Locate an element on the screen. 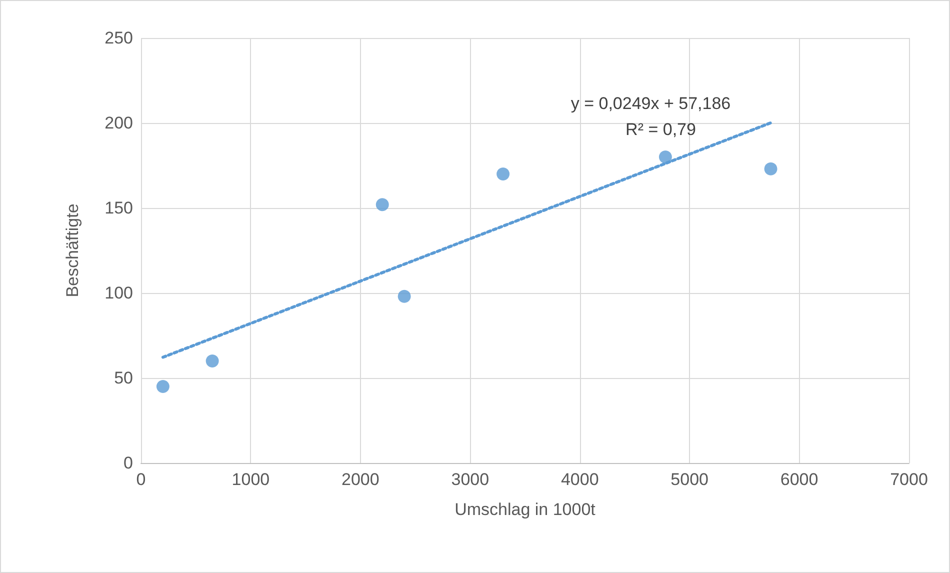 The height and width of the screenshot is (573, 950). x-tick-label: 1000 is located at coordinates (251, 479).